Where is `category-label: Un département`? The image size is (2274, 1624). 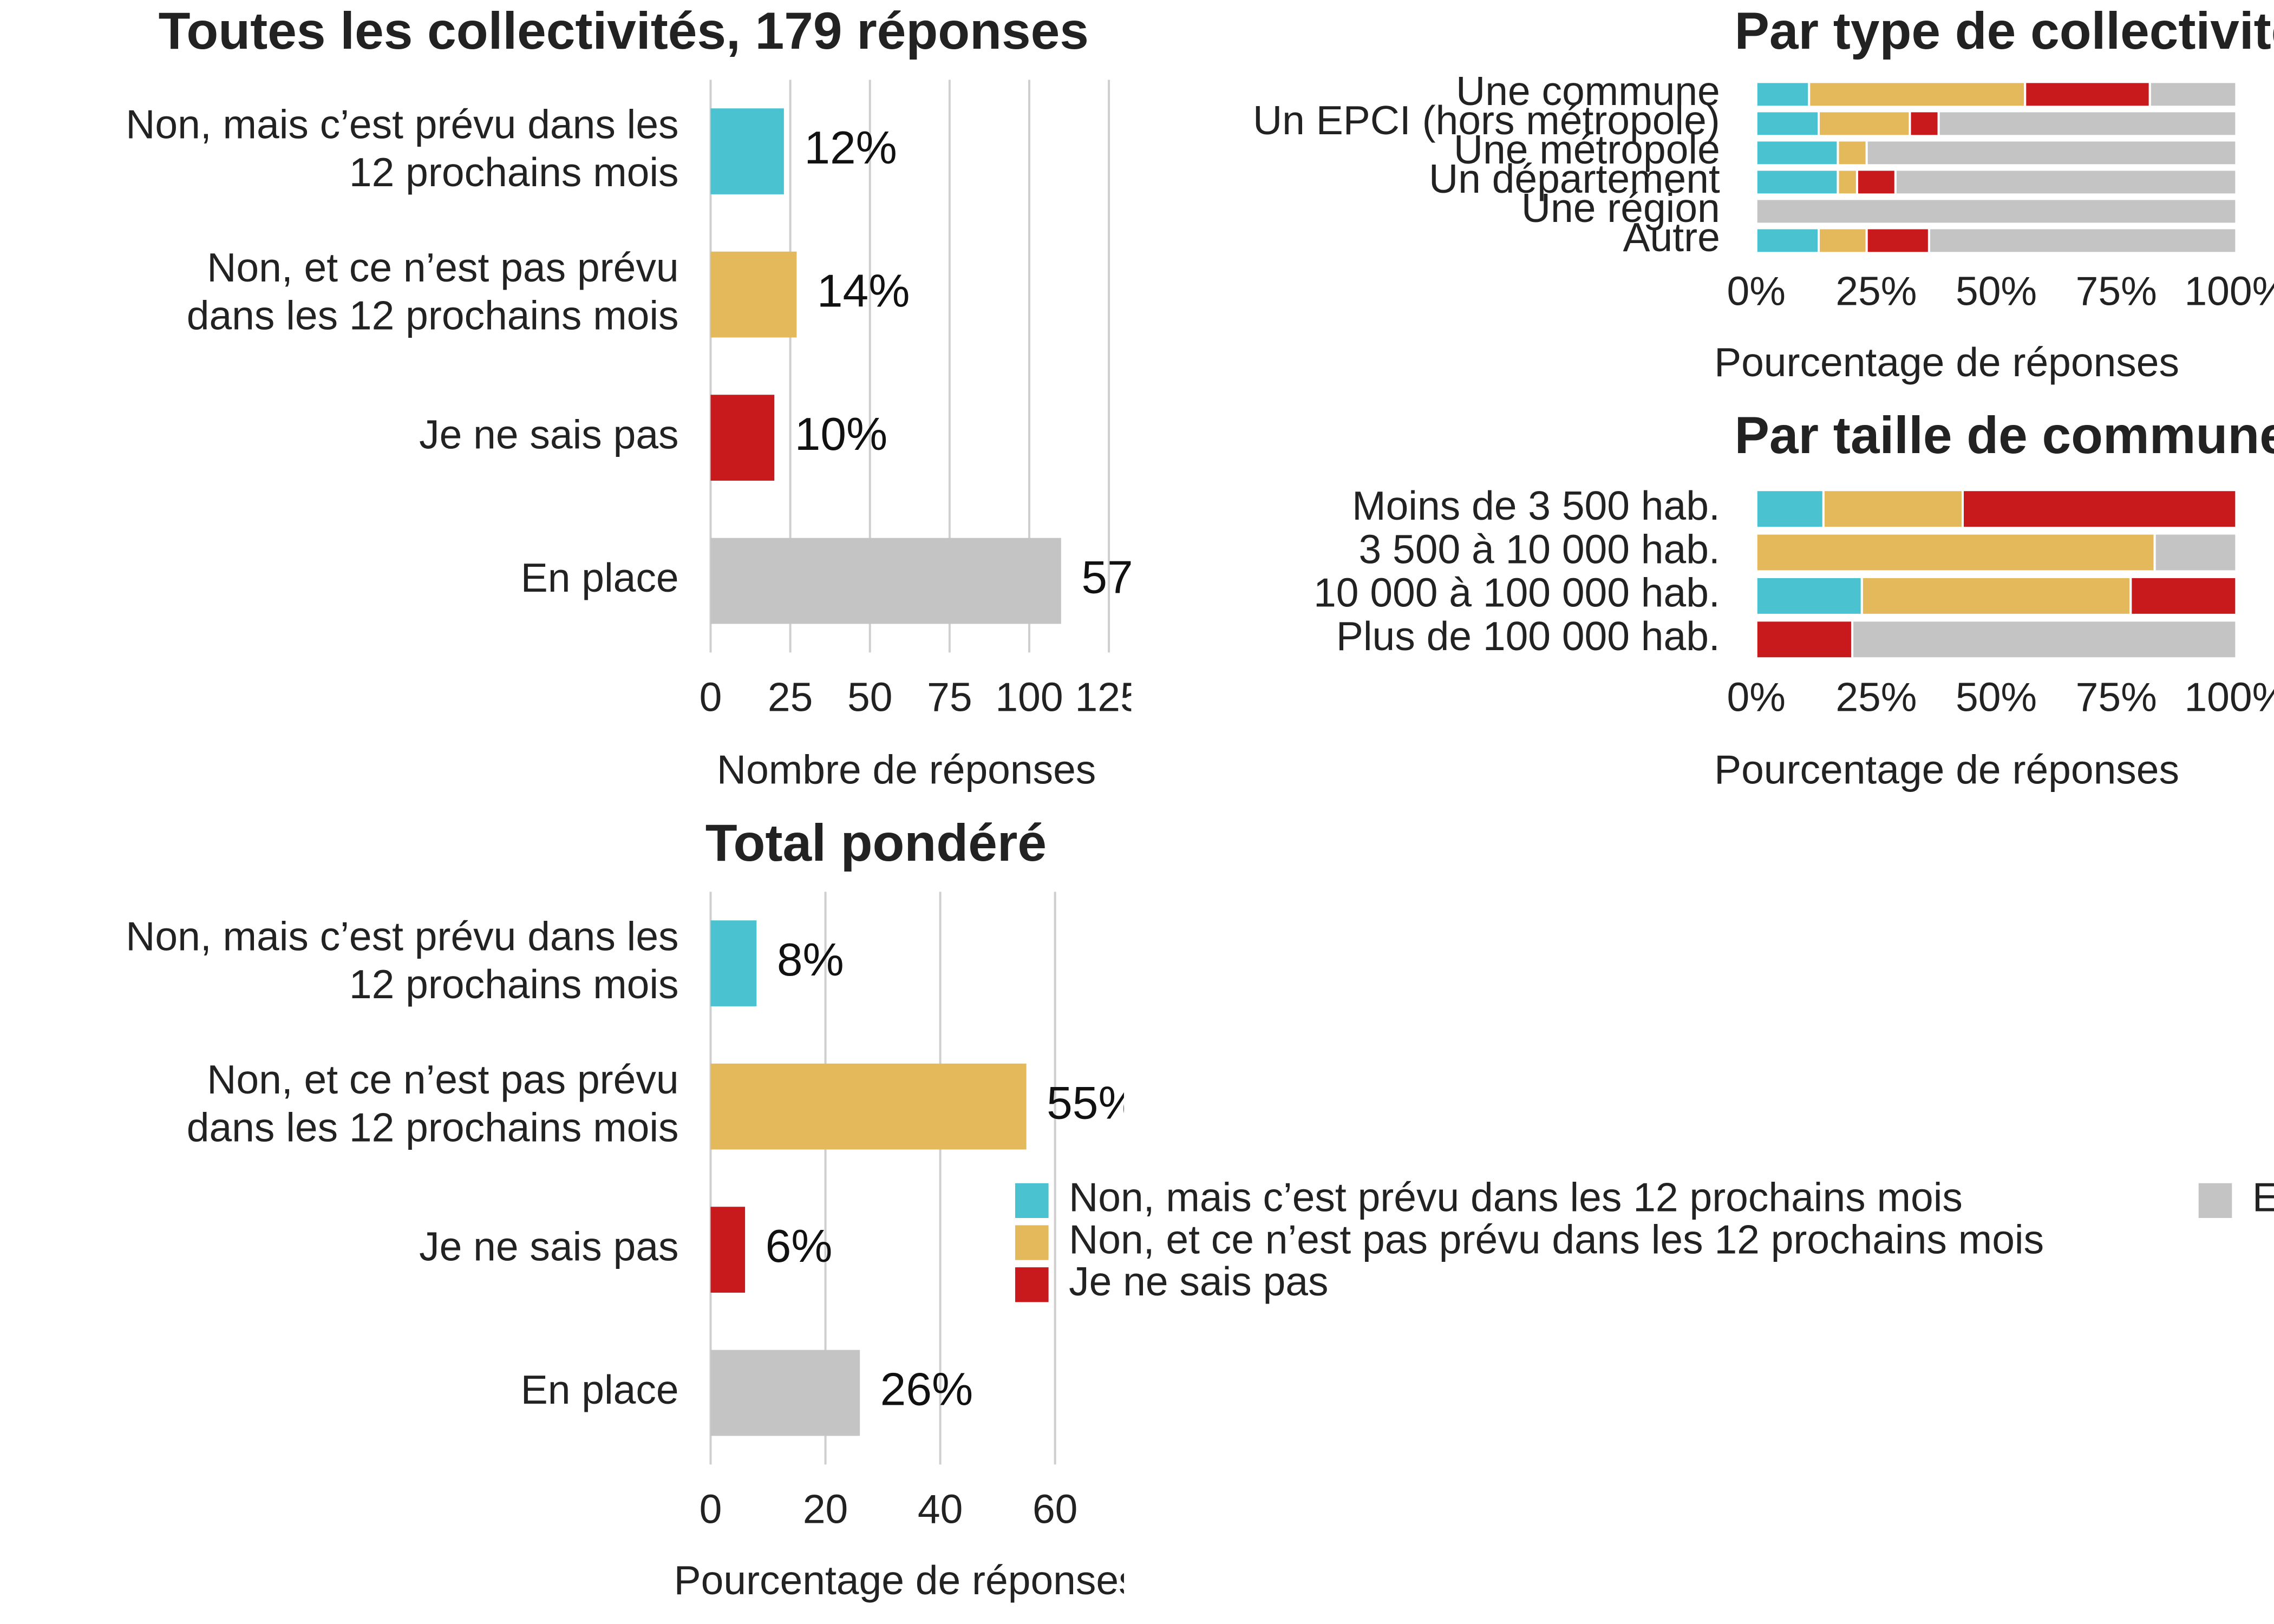 category-label: Un département is located at coordinates (1574, 178).